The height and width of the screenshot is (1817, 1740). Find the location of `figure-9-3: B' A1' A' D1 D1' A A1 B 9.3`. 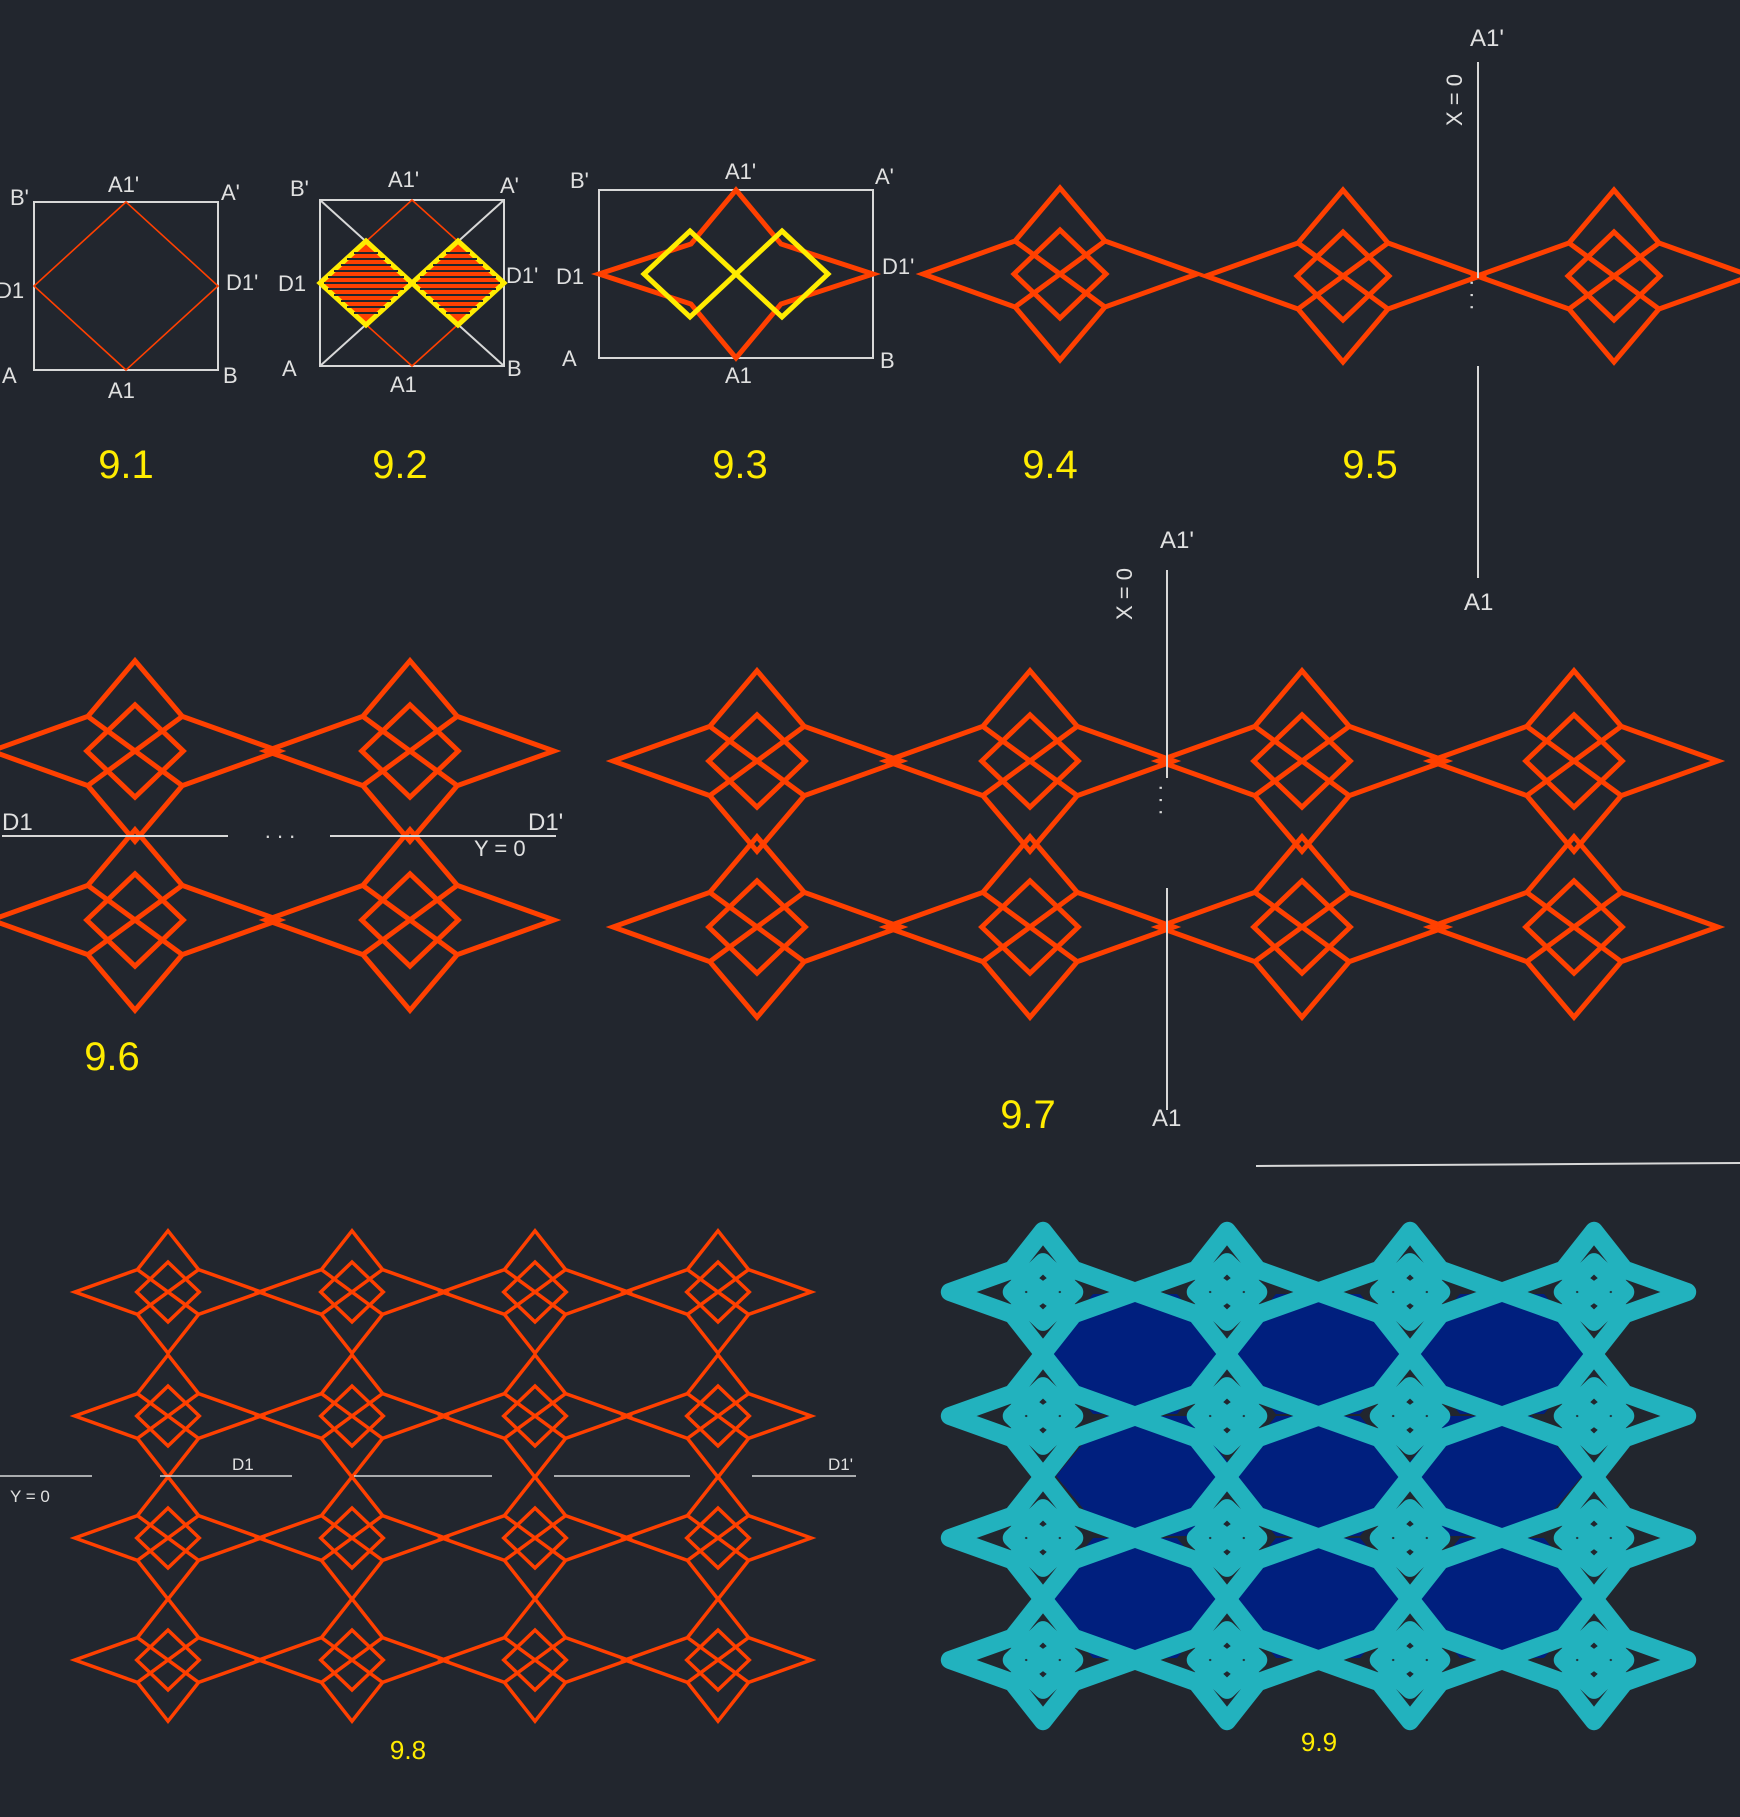

figure-9-3: B' A1' A' D1 D1' A A1 B 9.3 is located at coordinates (735, 323).